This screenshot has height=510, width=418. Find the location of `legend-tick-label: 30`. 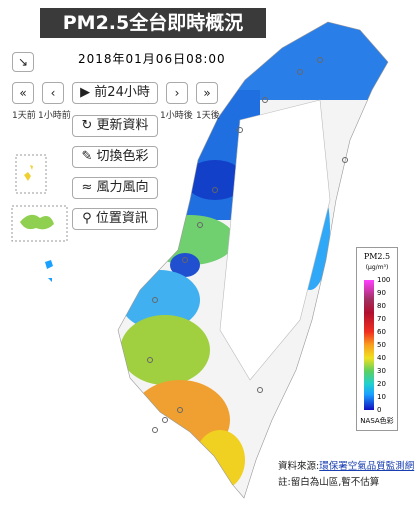

legend-tick-label: 30 is located at coordinates (381, 371).